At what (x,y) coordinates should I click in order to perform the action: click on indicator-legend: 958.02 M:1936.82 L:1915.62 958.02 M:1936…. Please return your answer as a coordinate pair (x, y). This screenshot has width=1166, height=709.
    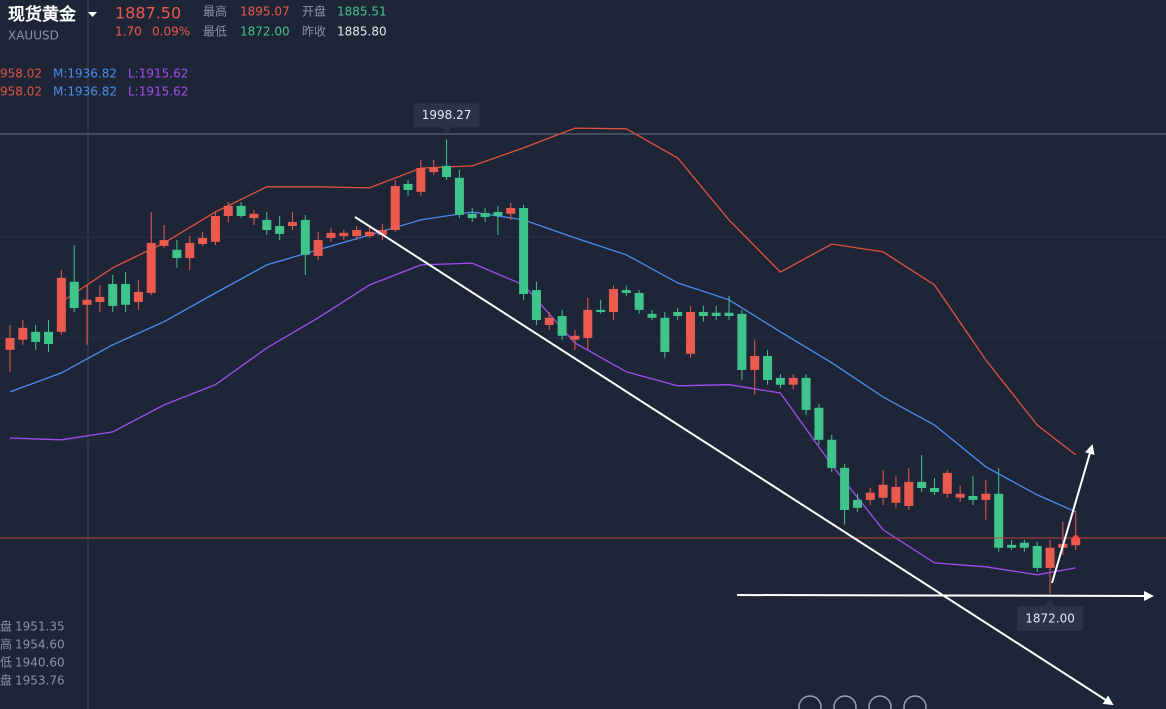
    Looking at the image, I should click on (94, 83).